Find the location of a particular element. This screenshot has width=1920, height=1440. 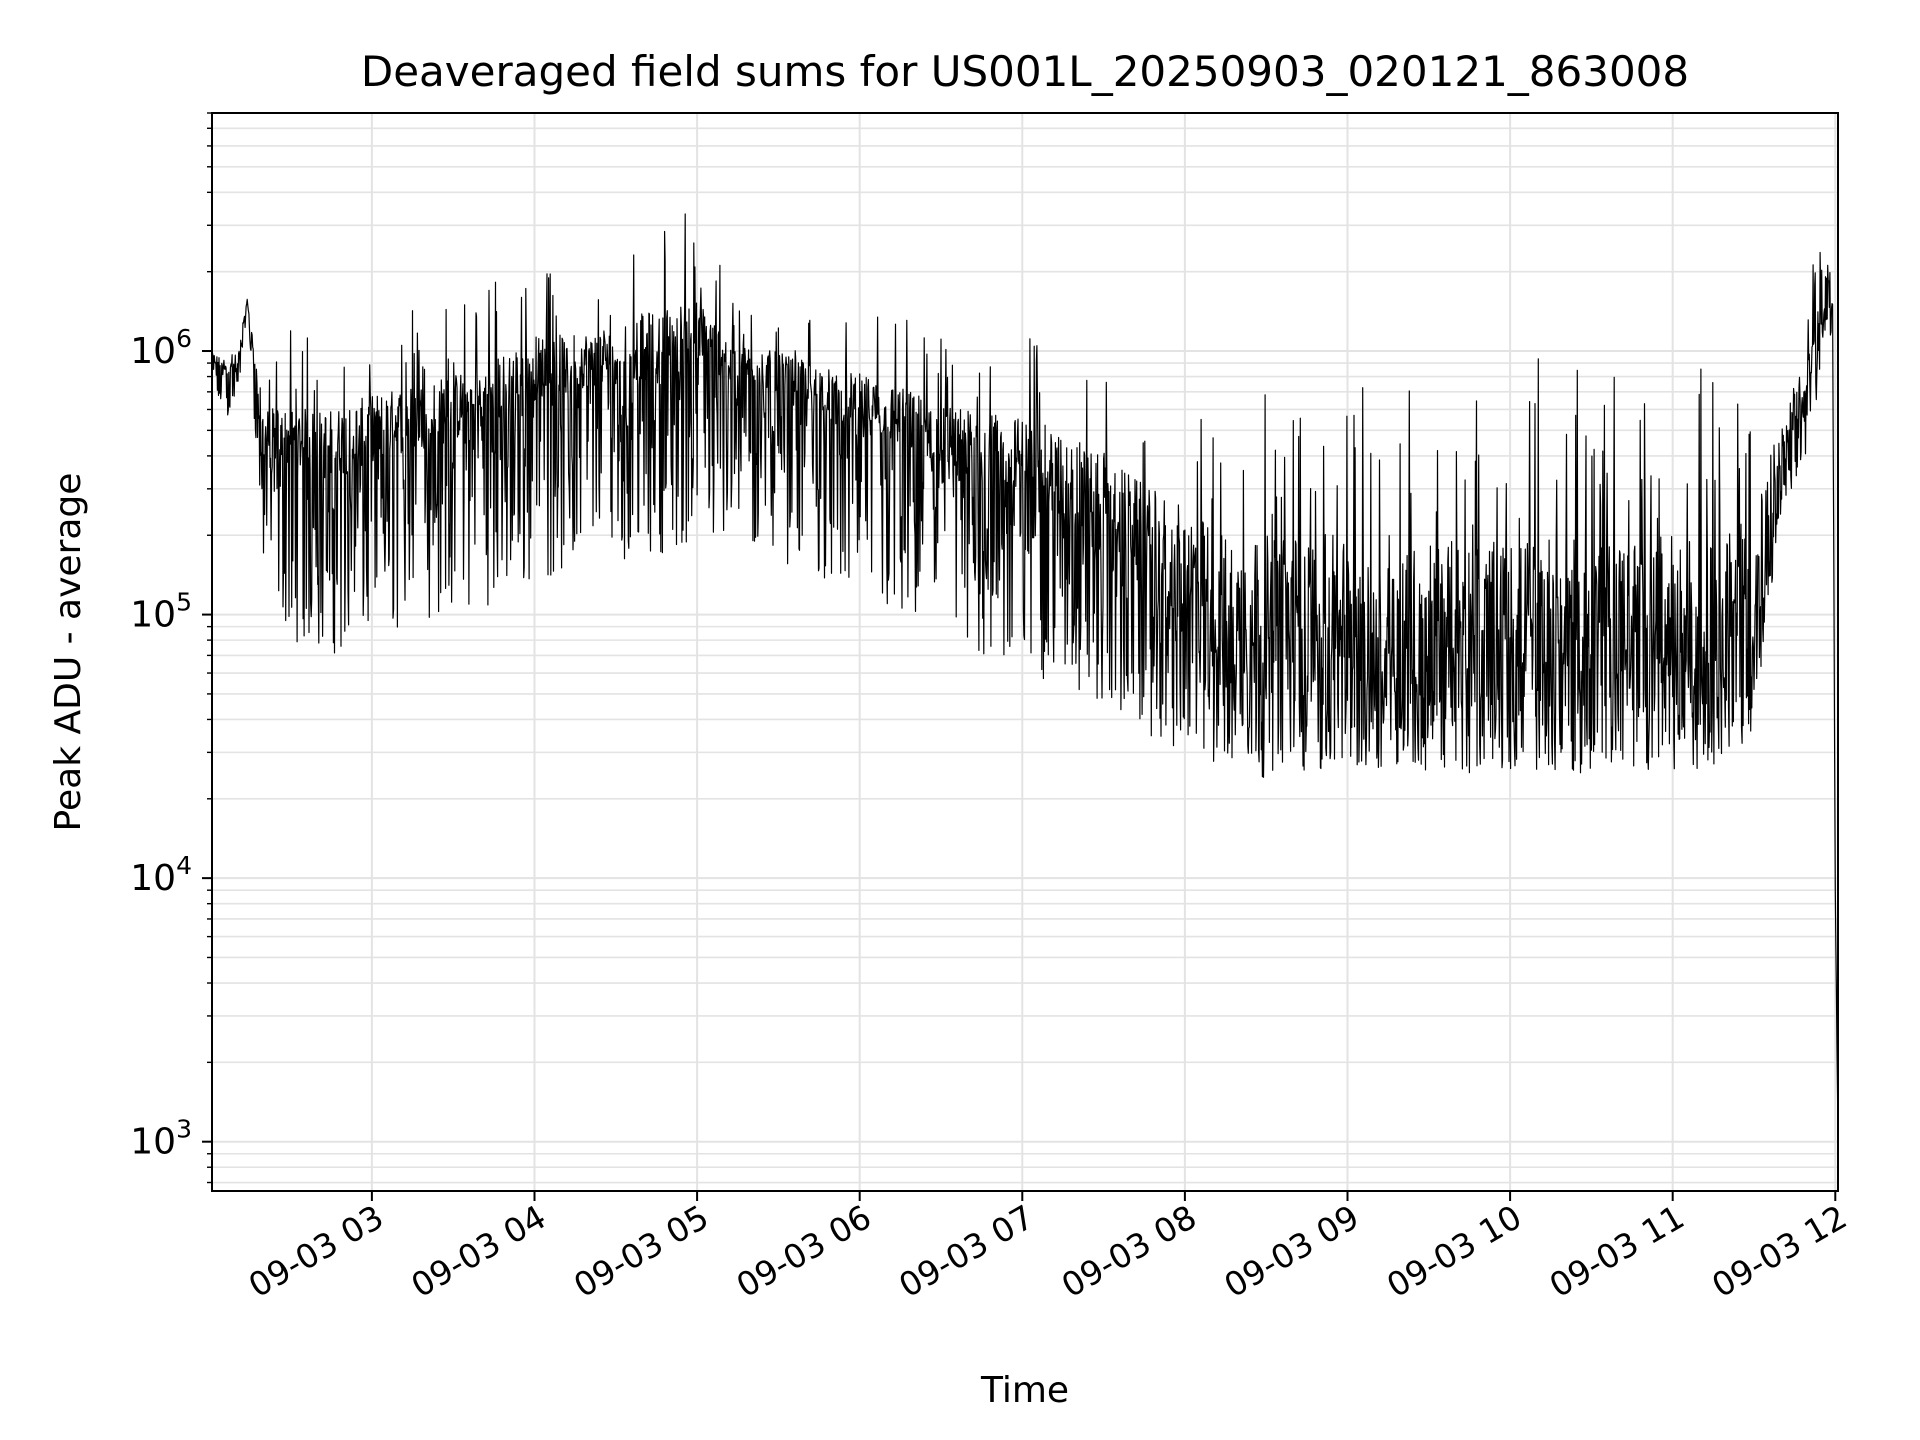

x-axis-label: Time is located at coordinates (1024, 1390).